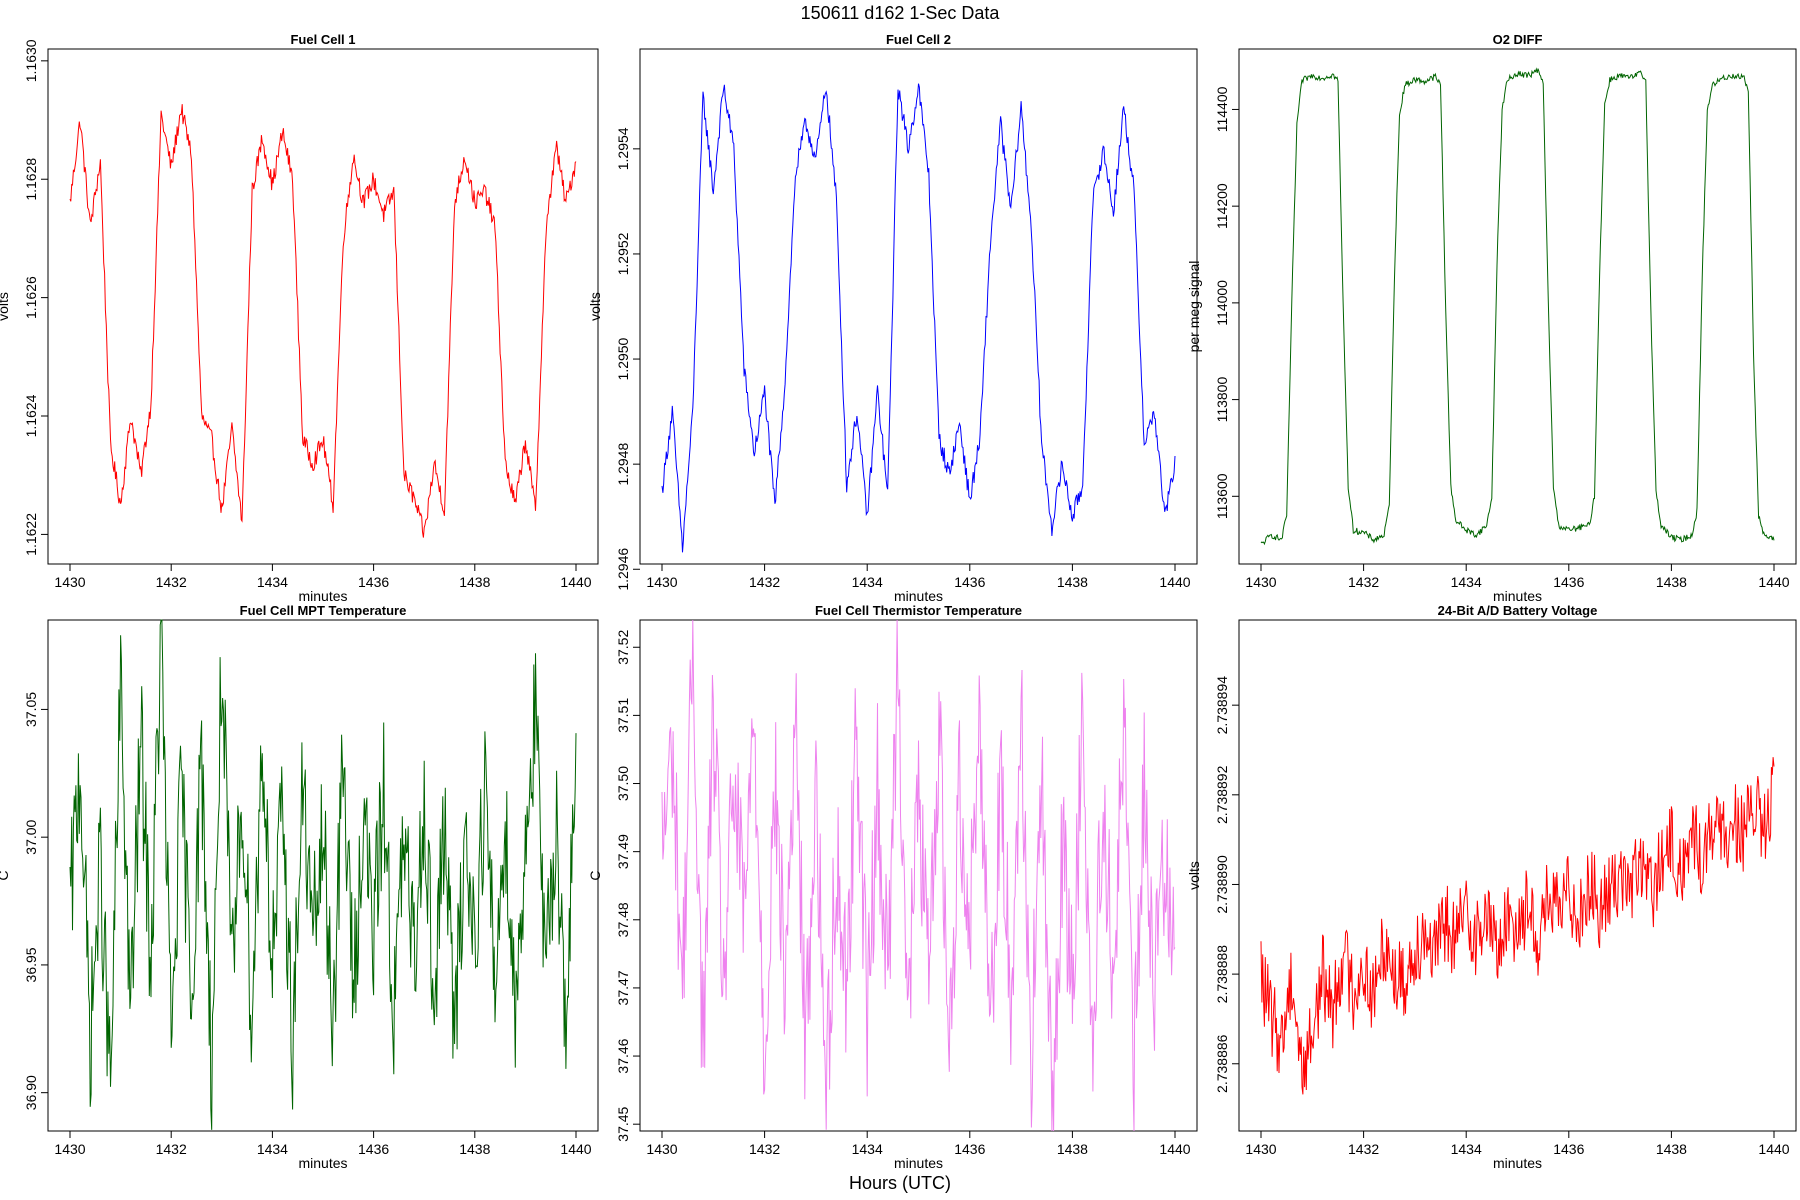 Image resolution: width=1800 pixels, height=1200 pixels. What do you see at coordinates (1222, 206) in the screenshot?
I see `y-tick-label: 114200` at bounding box center [1222, 206].